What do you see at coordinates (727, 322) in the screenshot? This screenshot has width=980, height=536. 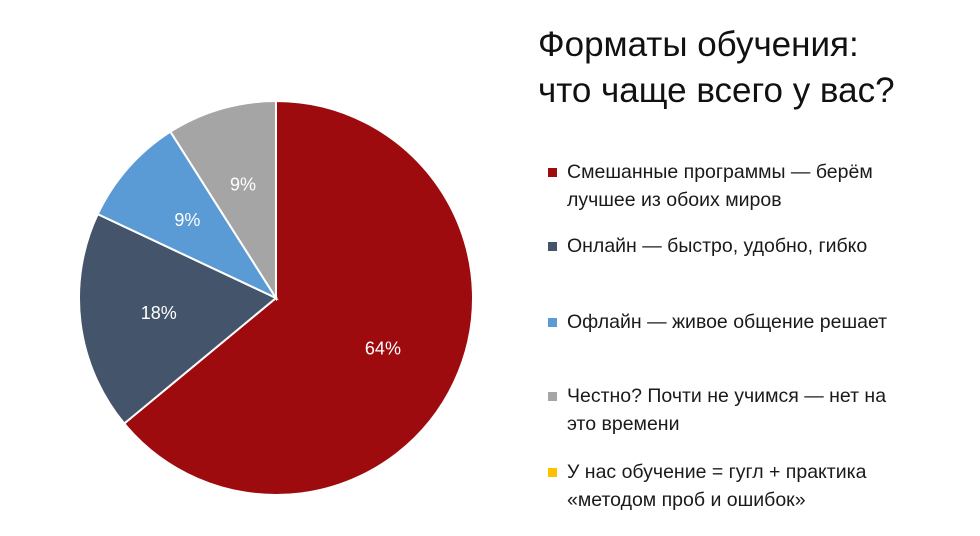 I see `legend-label: Офлайн — живое общение решает` at bounding box center [727, 322].